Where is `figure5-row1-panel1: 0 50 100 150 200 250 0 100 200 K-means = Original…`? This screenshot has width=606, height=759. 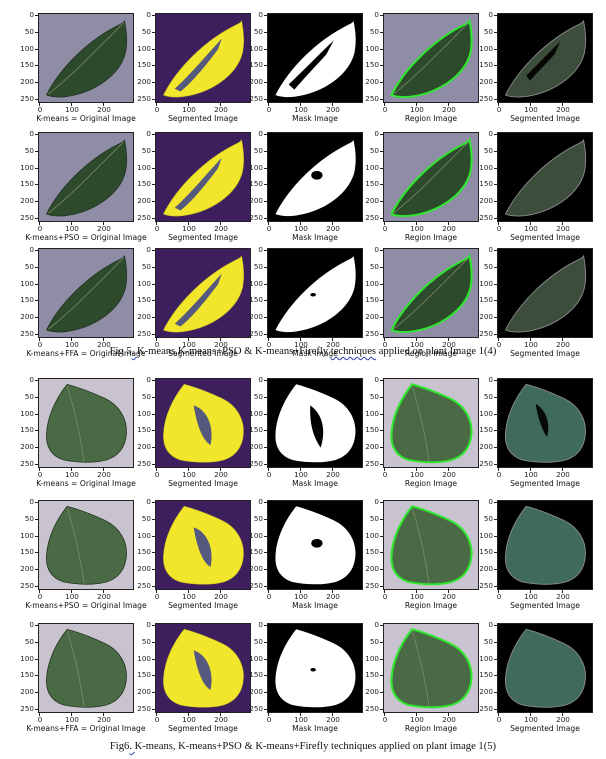
figure5-row1-panel1: 0 50 100 150 200 250 0 100 200 K-means = Original… is located at coordinates (77, 67).